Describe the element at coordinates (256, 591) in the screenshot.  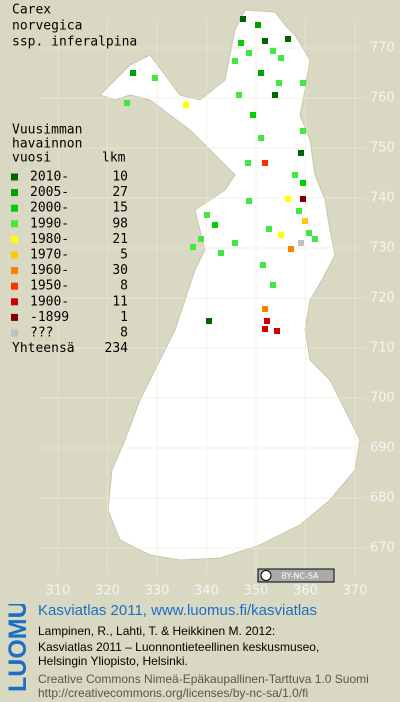
I see `easting-label: 350` at that location.